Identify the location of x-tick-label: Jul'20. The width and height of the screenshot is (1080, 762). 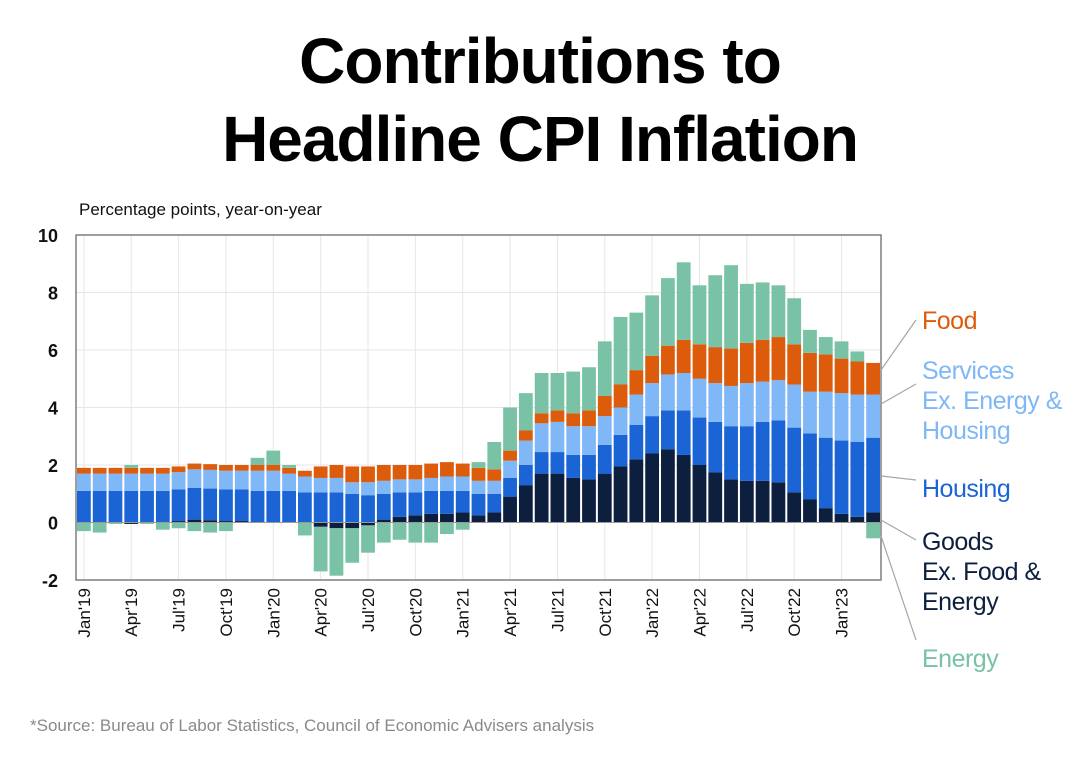
(368, 610).